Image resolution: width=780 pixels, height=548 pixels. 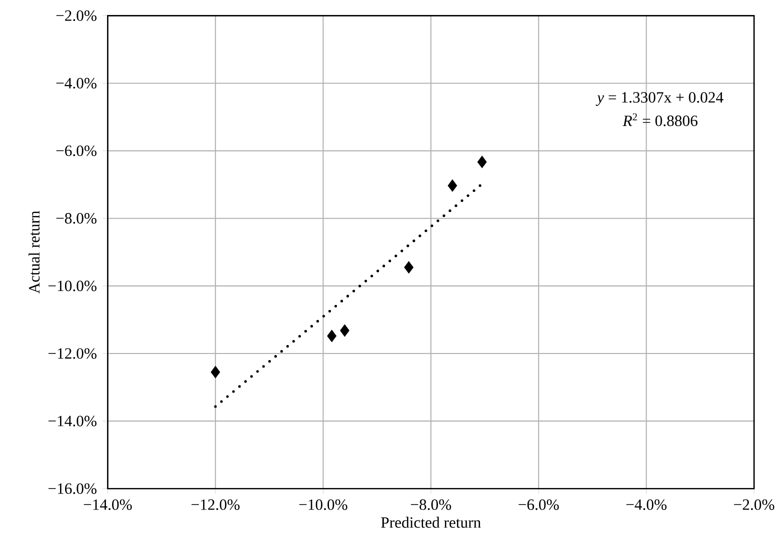 I want to click on x-tick-label: −8.0%, so click(x=431, y=504).